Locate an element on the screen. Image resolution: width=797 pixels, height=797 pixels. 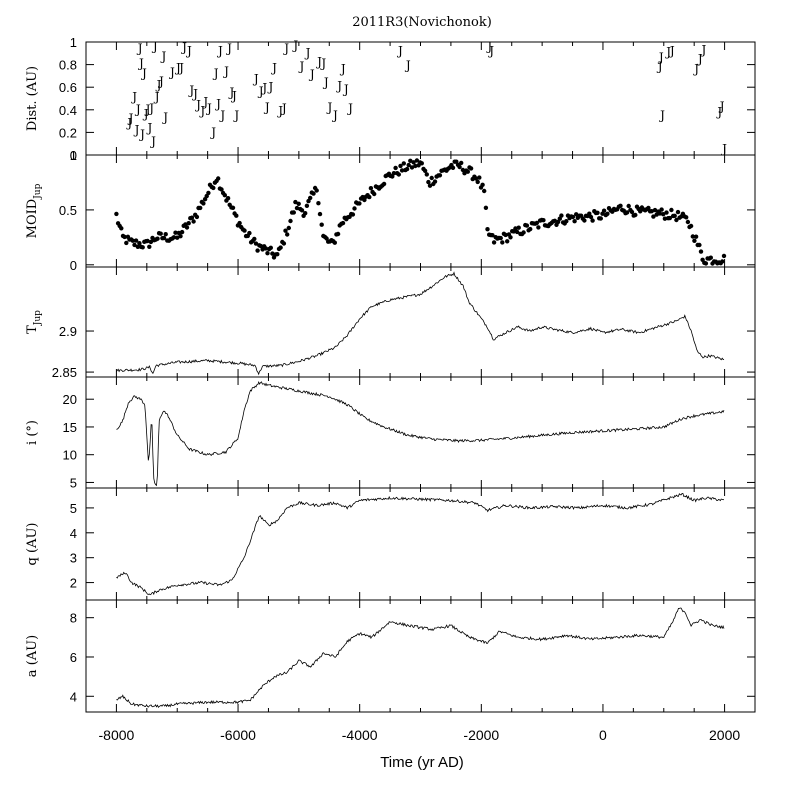
y-tick-label: 6 is located at coordinates (73, 657).